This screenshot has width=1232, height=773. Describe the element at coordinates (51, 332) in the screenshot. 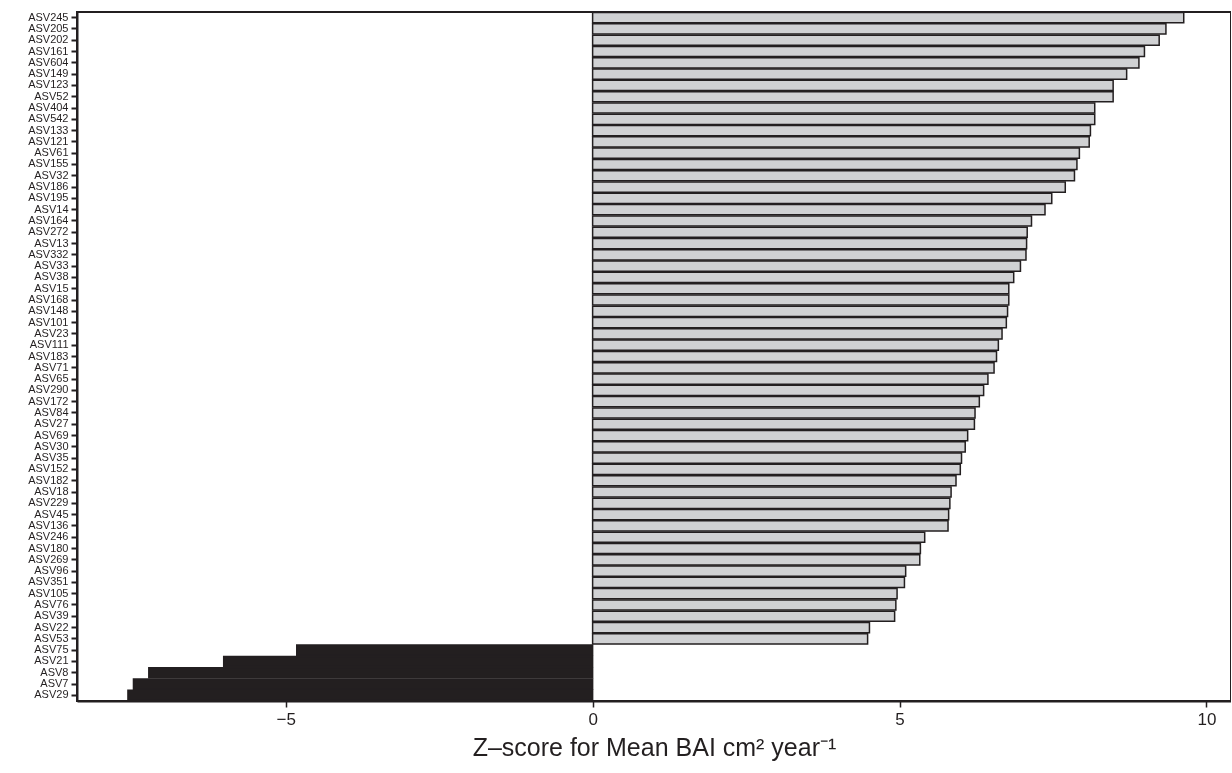

I see `y-tick-label: ASV23` at that location.